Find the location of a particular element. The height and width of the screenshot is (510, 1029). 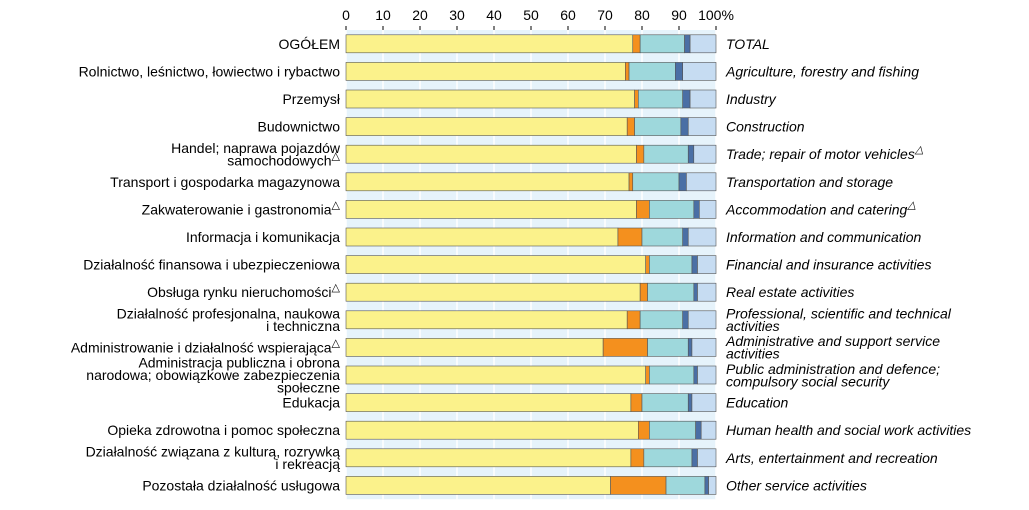

category-label-en: Transportation and storage is located at coordinates (809, 182).